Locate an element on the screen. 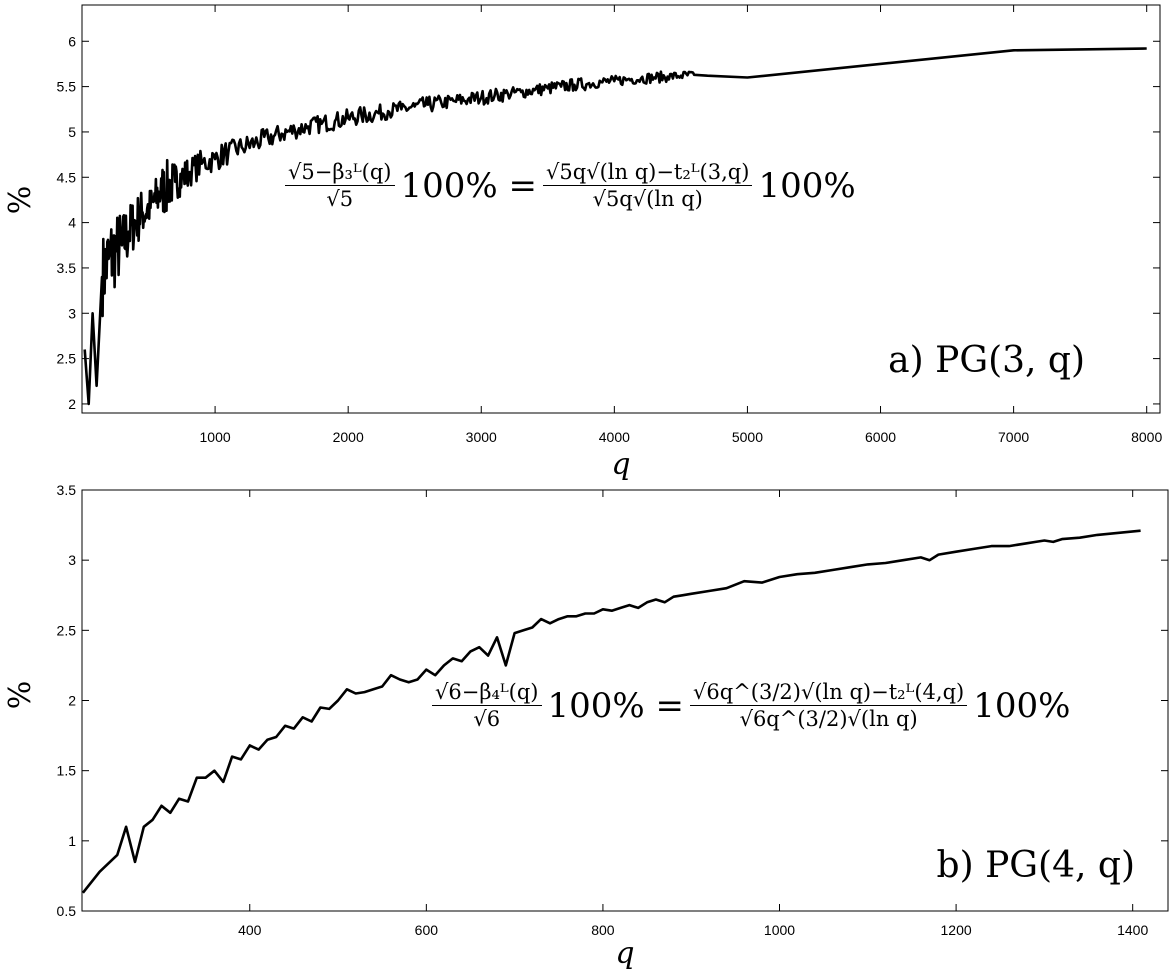 Image resolution: width=1173 pixels, height=970 pixels. panel-label: b) PG(4, q) is located at coordinates (1036, 865).